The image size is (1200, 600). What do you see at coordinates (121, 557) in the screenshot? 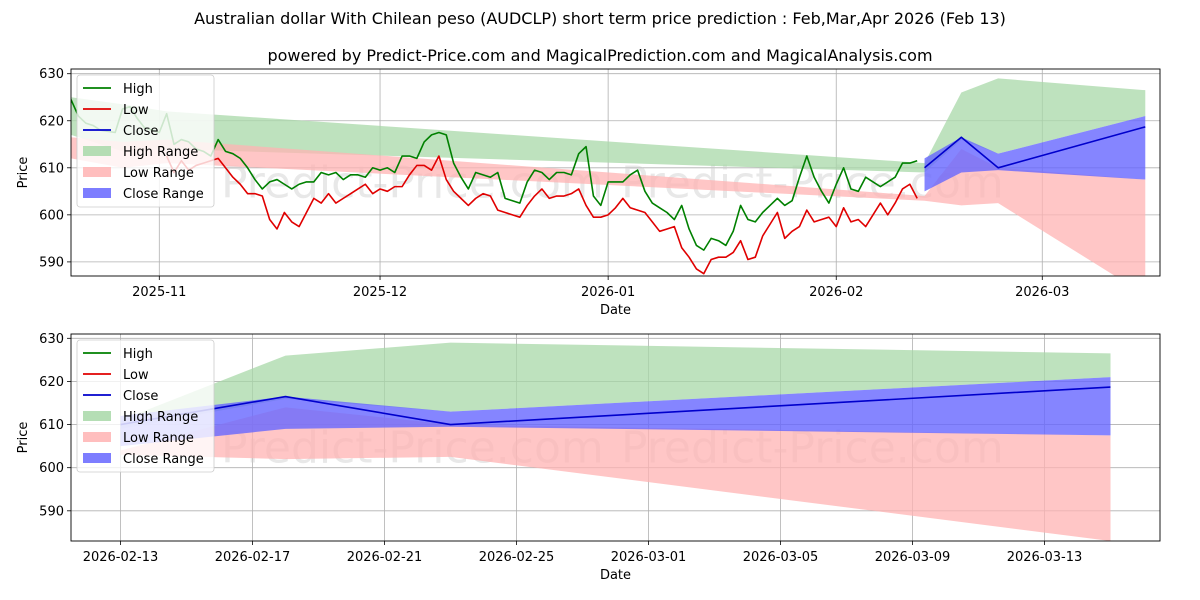
I see `x-tick-label: 2026-02-13` at bounding box center [121, 557].